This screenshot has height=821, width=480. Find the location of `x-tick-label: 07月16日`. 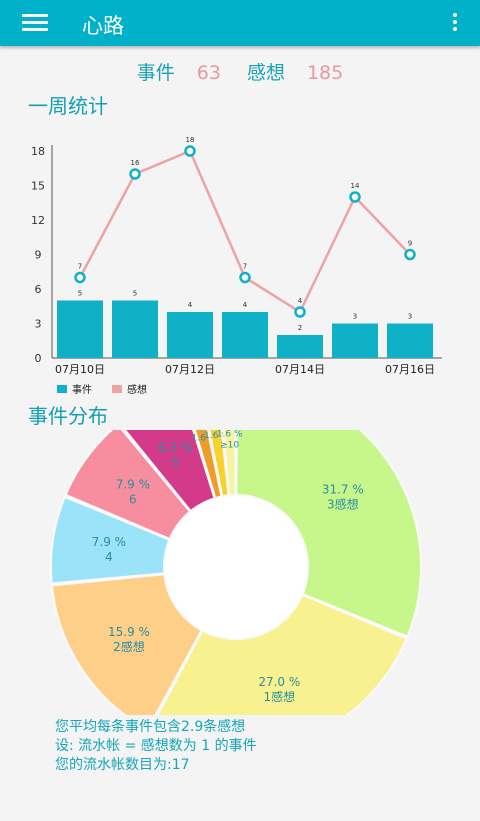

x-tick-label: 07月16日 is located at coordinates (410, 369).